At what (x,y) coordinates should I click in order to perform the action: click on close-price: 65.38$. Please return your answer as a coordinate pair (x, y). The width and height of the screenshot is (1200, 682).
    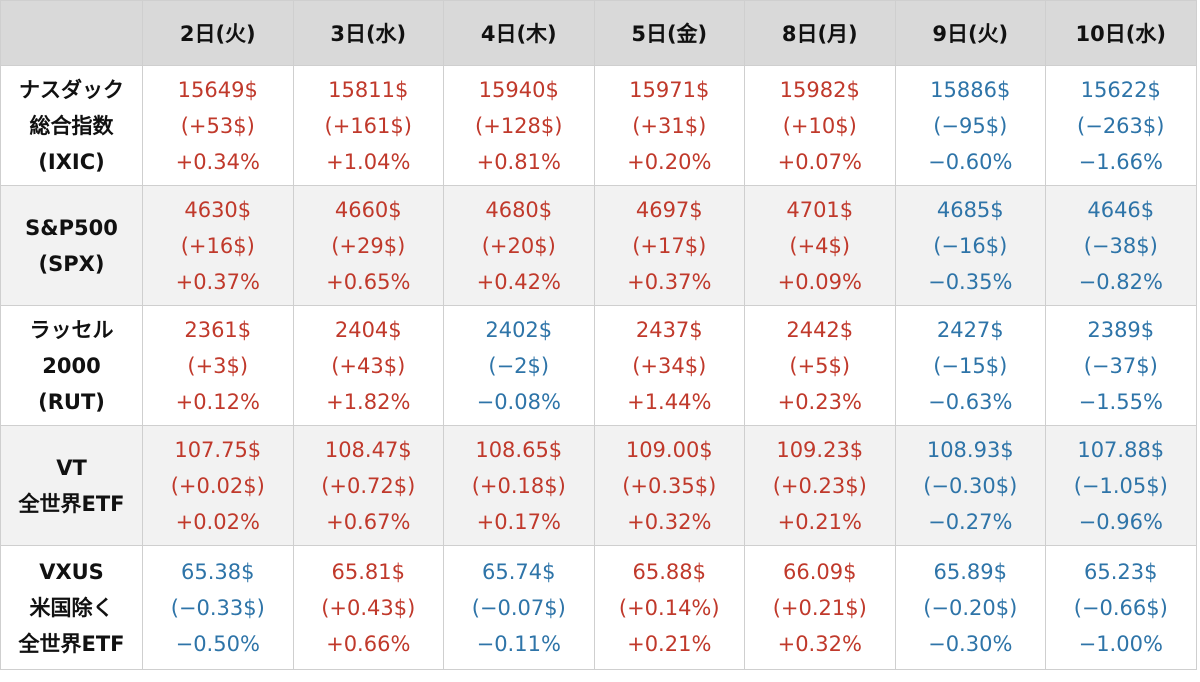
    Looking at the image, I should click on (218, 571).